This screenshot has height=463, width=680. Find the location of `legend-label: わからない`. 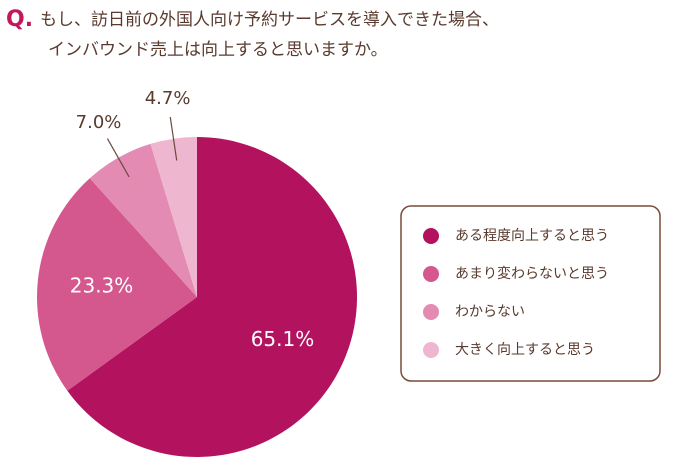

legend-label: わからない is located at coordinates (490, 312).